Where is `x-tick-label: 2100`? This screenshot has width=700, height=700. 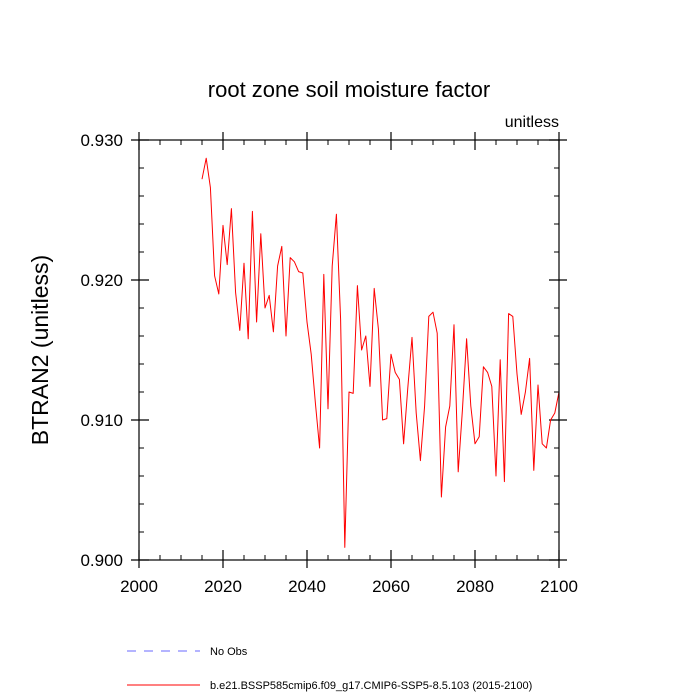 x-tick-label: 2100 is located at coordinates (559, 586).